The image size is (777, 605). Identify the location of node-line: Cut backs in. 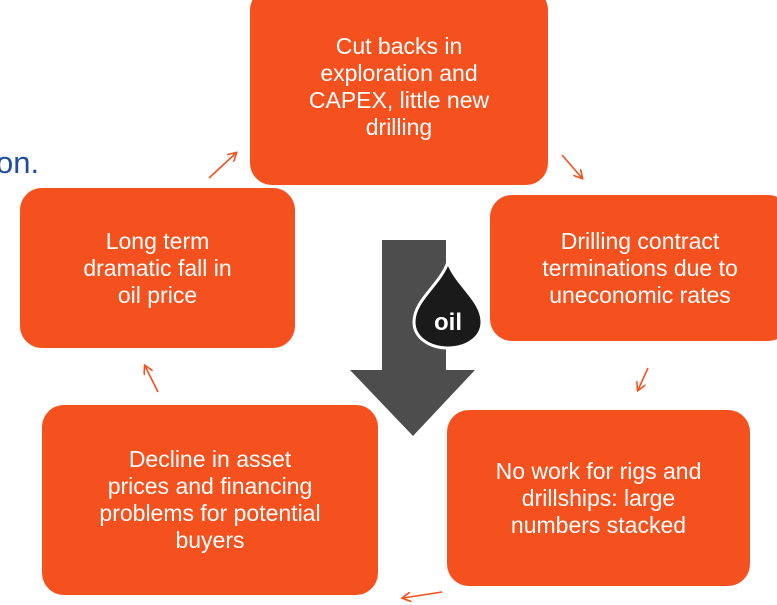
(399, 45).